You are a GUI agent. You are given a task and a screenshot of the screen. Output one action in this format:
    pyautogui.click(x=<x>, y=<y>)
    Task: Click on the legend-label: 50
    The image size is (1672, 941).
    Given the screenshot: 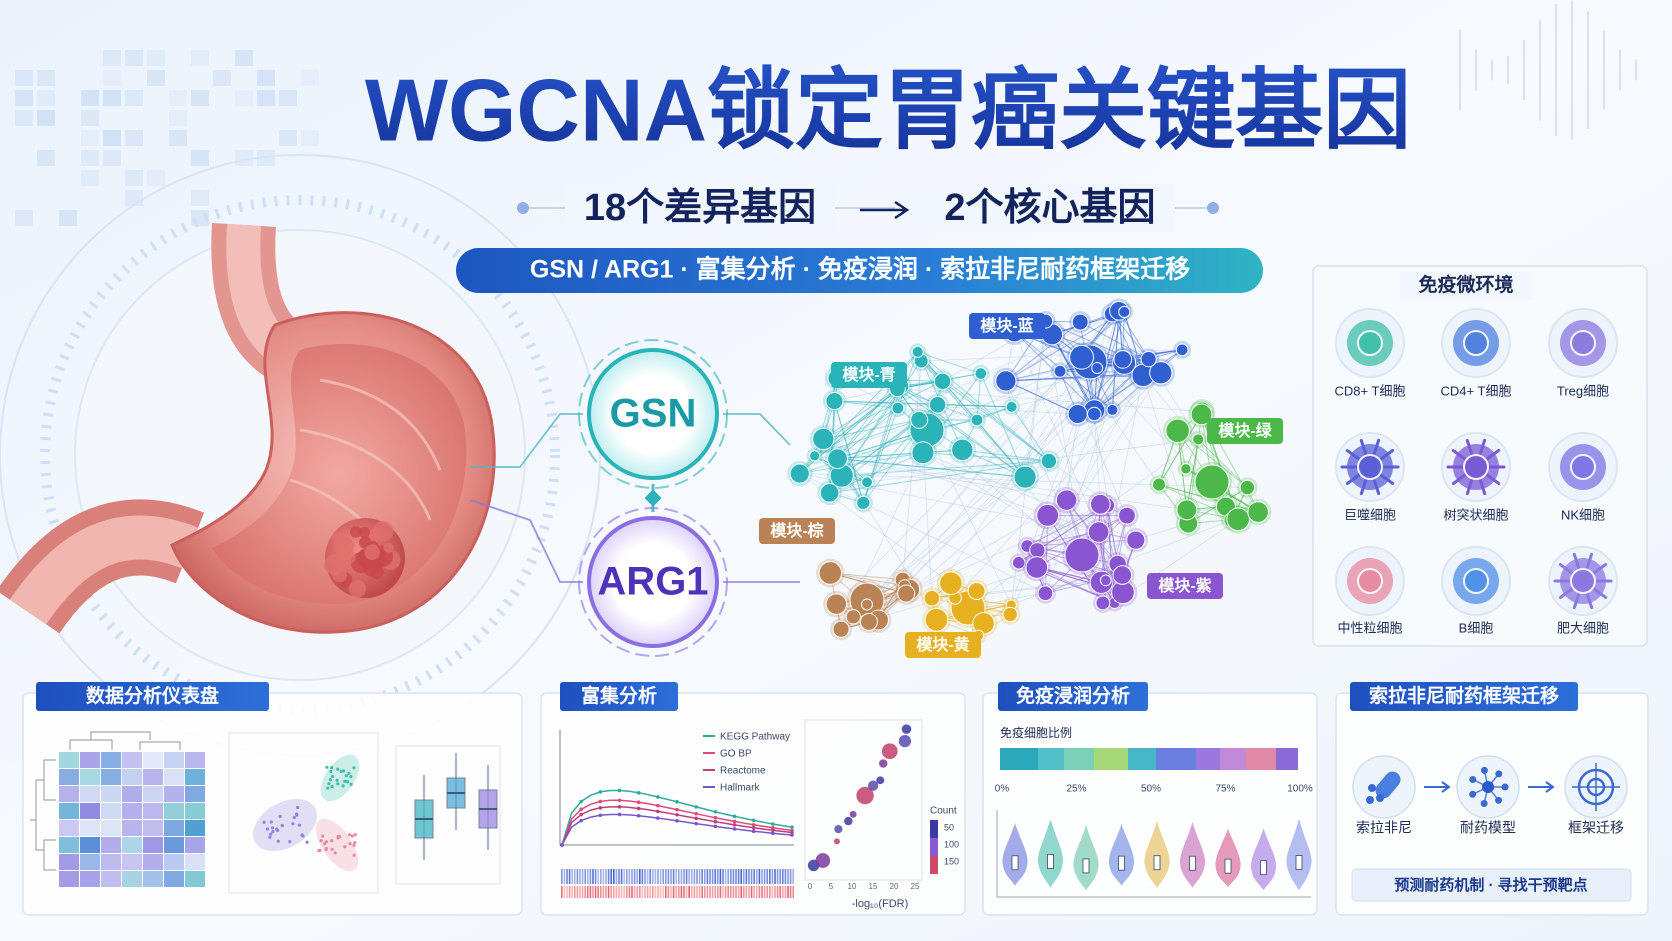 What is the action you would take?
    pyautogui.click(x=949, y=827)
    